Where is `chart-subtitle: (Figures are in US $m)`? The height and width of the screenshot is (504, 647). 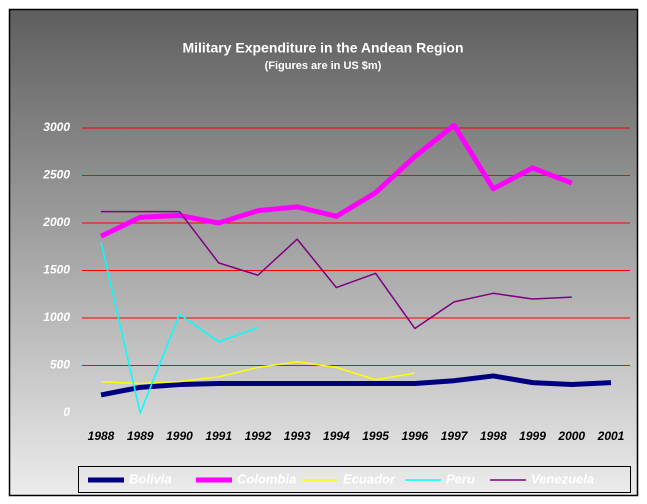 chart-subtitle: (Figures are in US $m) is located at coordinates (323, 66).